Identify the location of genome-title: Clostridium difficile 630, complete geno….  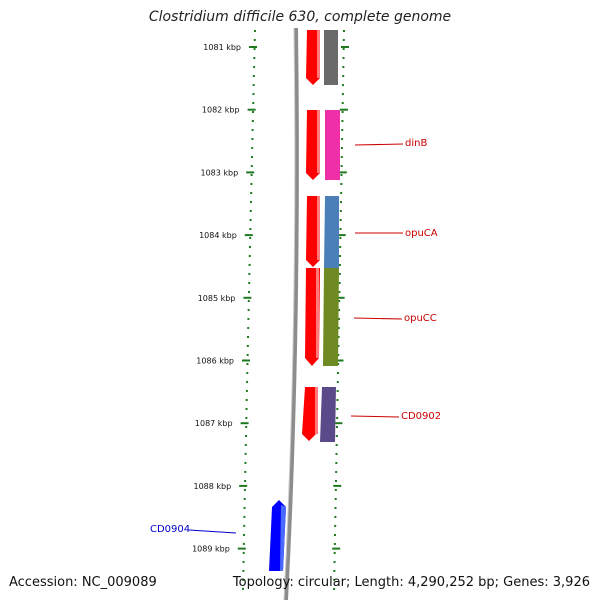
(300, 17).